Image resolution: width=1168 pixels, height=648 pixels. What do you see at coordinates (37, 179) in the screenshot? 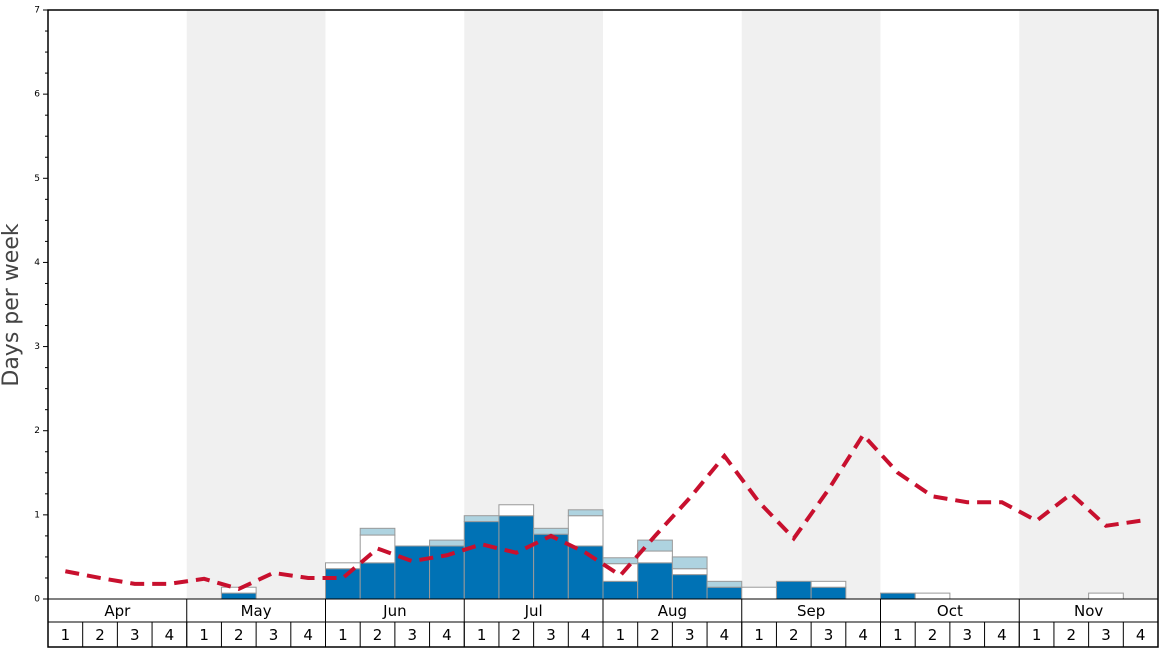
I see `y-tick-label: 5` at bounding box center [37, 179].